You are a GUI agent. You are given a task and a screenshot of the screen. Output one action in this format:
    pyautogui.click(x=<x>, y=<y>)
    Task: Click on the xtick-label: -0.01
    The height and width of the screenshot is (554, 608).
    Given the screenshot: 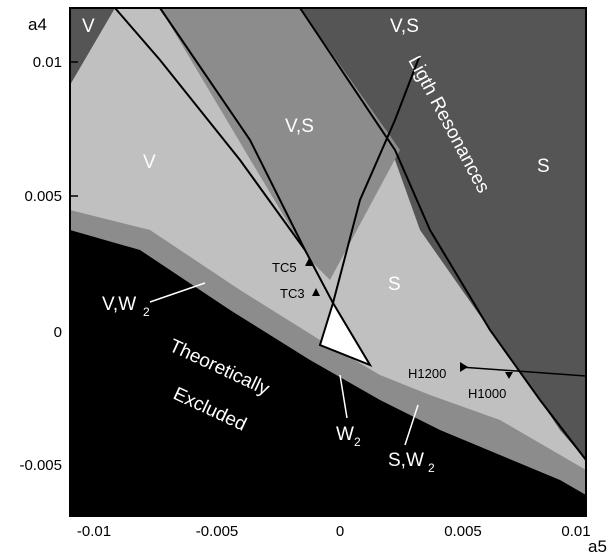 What is the action you would take?
    pyautogui.click(x=94, y=531)
    